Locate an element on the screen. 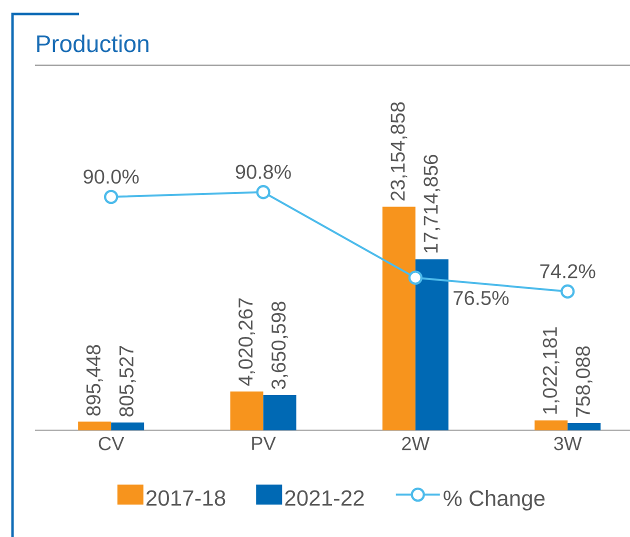 This screenshot has width=630, height=537. x-tick-label: 3W is located at coordinates (568, 443).